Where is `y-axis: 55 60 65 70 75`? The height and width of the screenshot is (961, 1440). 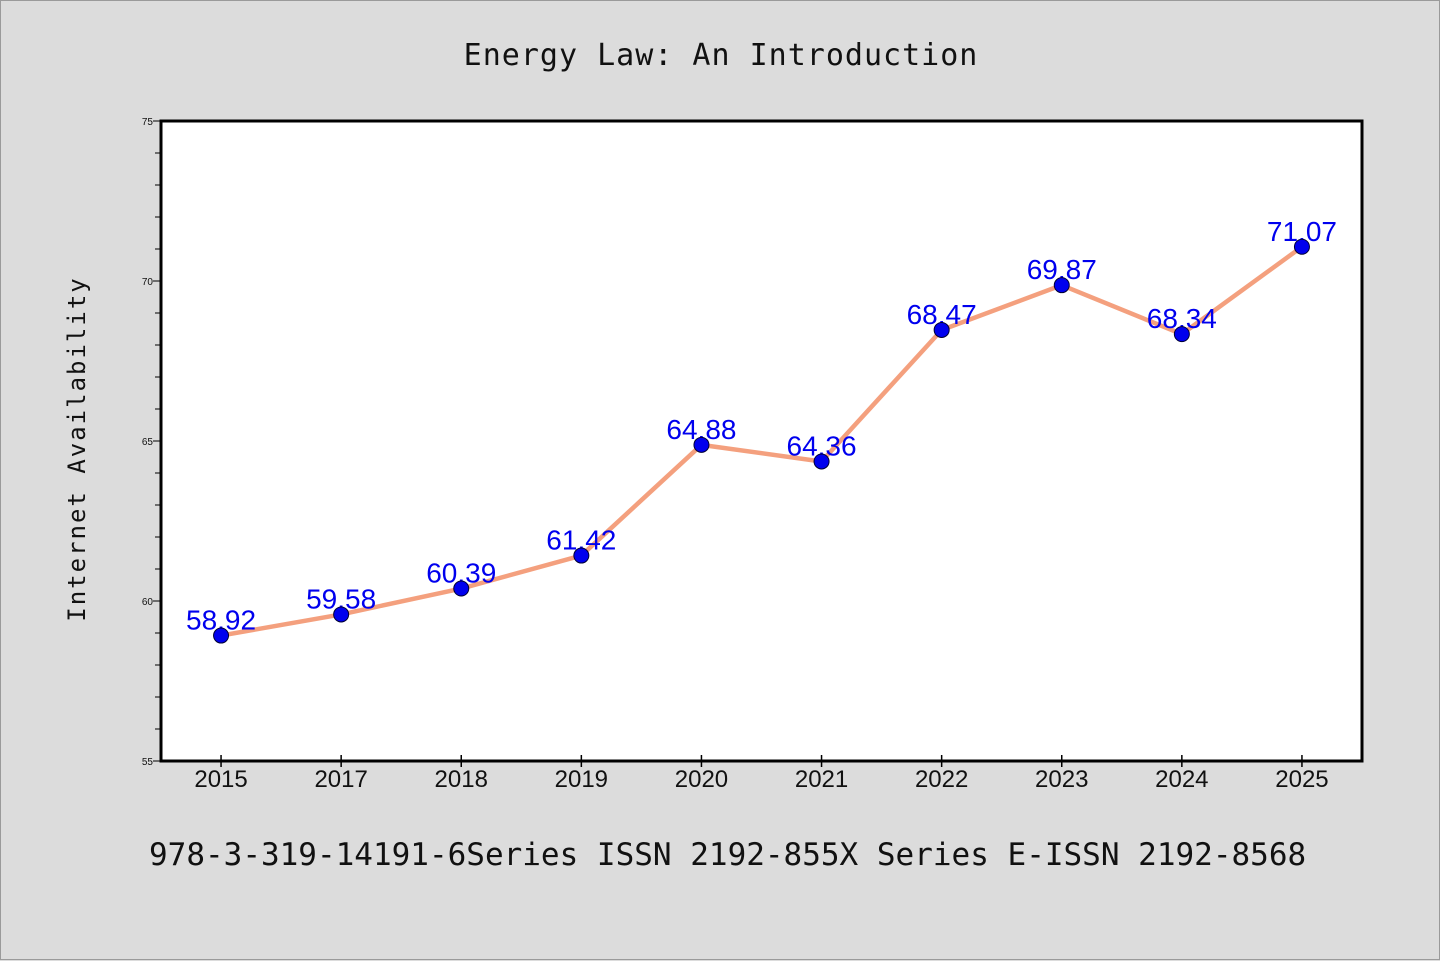 y-axis: 55 60 65 70 75 is located at coordinates (151, 442).